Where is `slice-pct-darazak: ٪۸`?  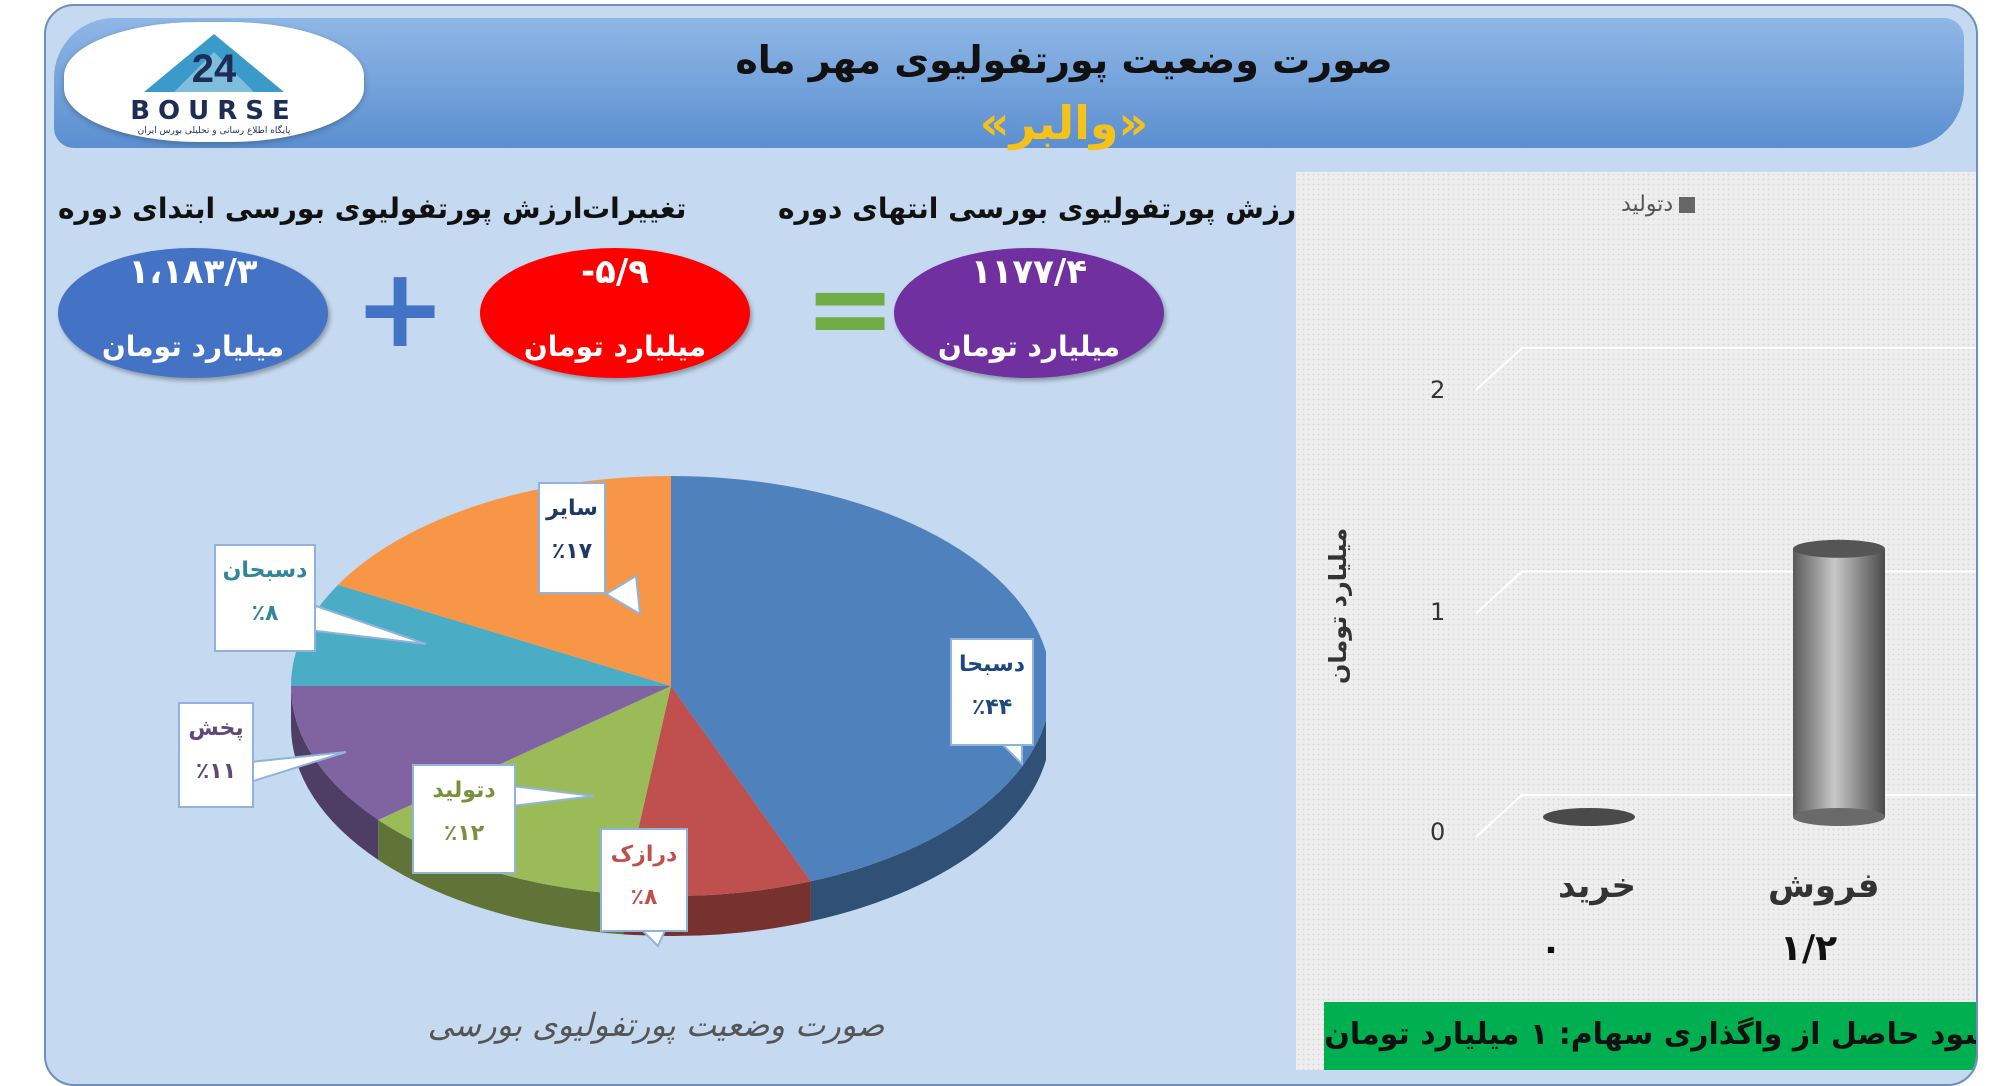
slice-pct-darazak: ٪۸ is located at coordinates (644, 897).